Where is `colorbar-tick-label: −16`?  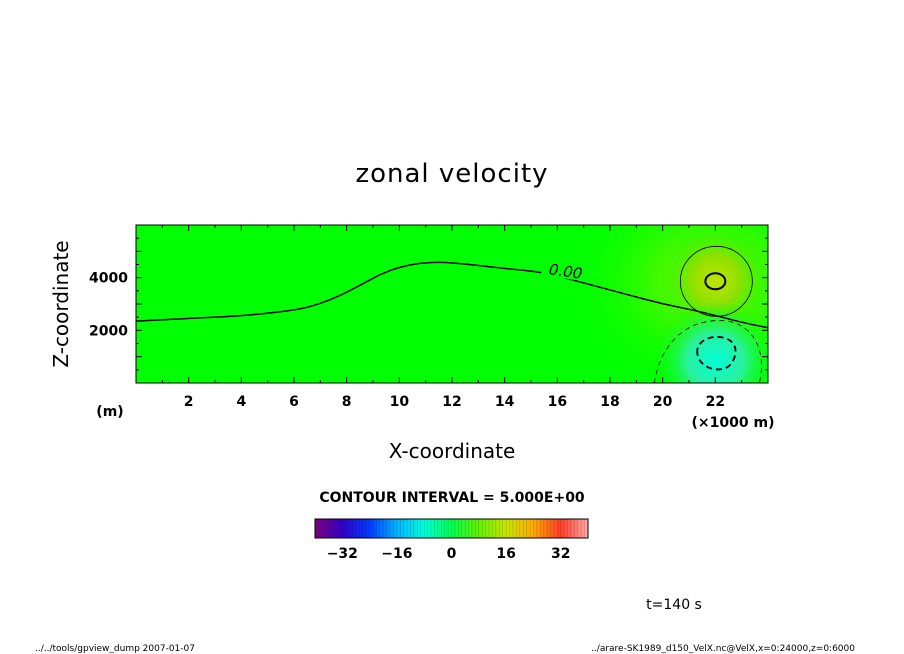 colorbar-tick-label: −16 is located at coordinates (396, 554).